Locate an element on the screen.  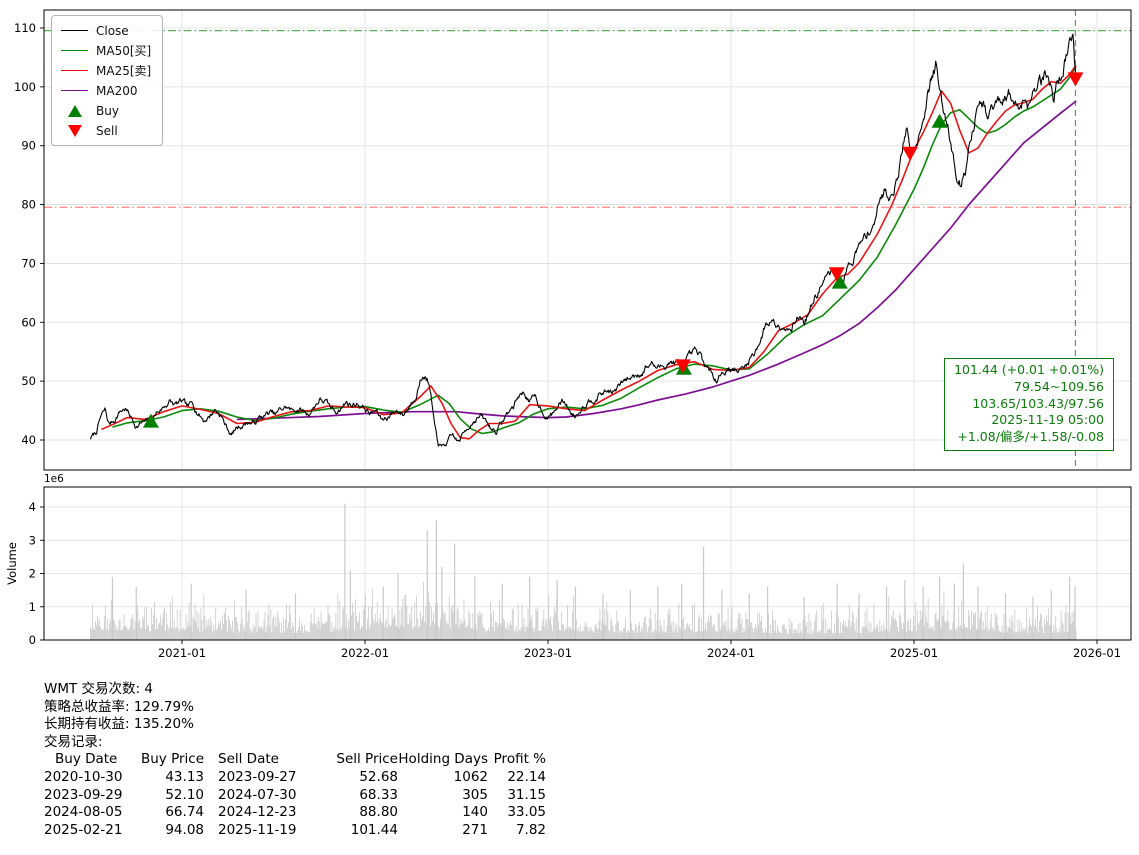
svg-text: 2026-01 is located at coordinates (1097, 653).